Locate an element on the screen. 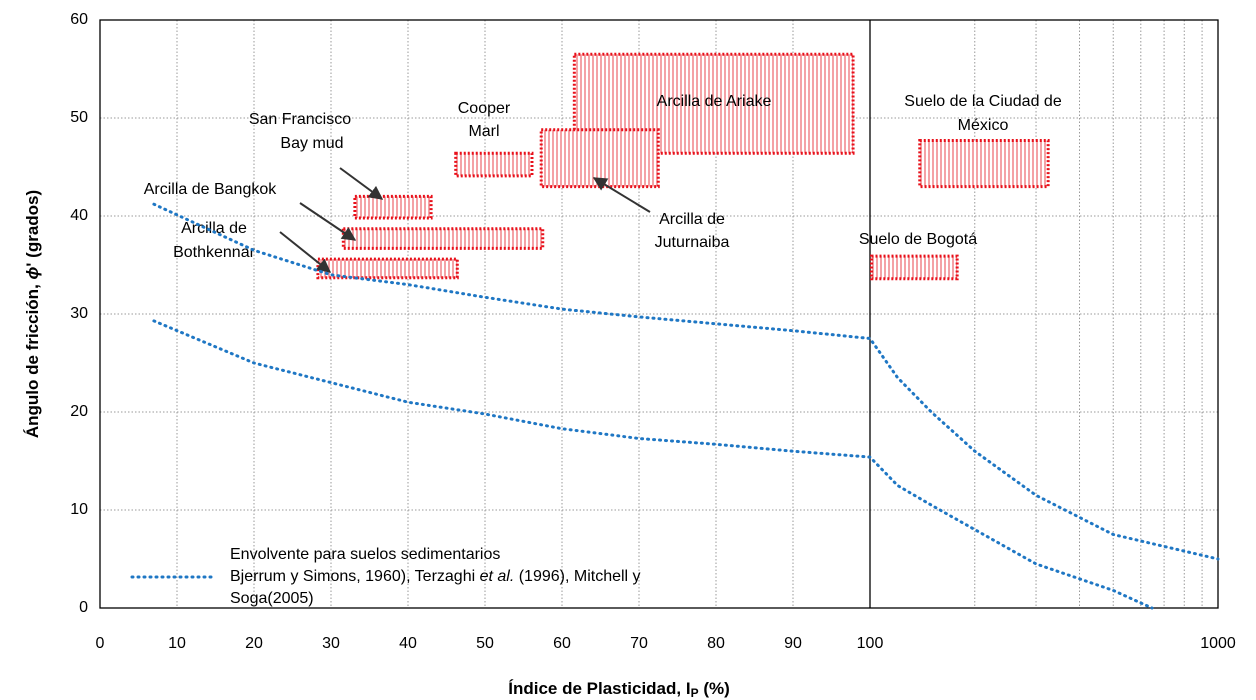  x-axis-label-part: Índice de Plasticidad, I is located at coordinates (599, 688).